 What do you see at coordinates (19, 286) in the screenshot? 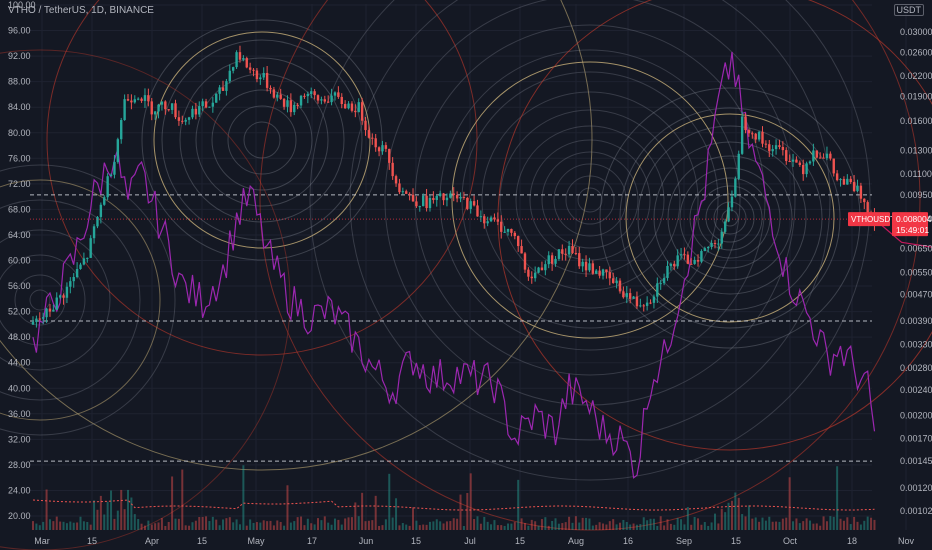
I see `left-tick-label: 56.00` at bounding box center [19, 286].